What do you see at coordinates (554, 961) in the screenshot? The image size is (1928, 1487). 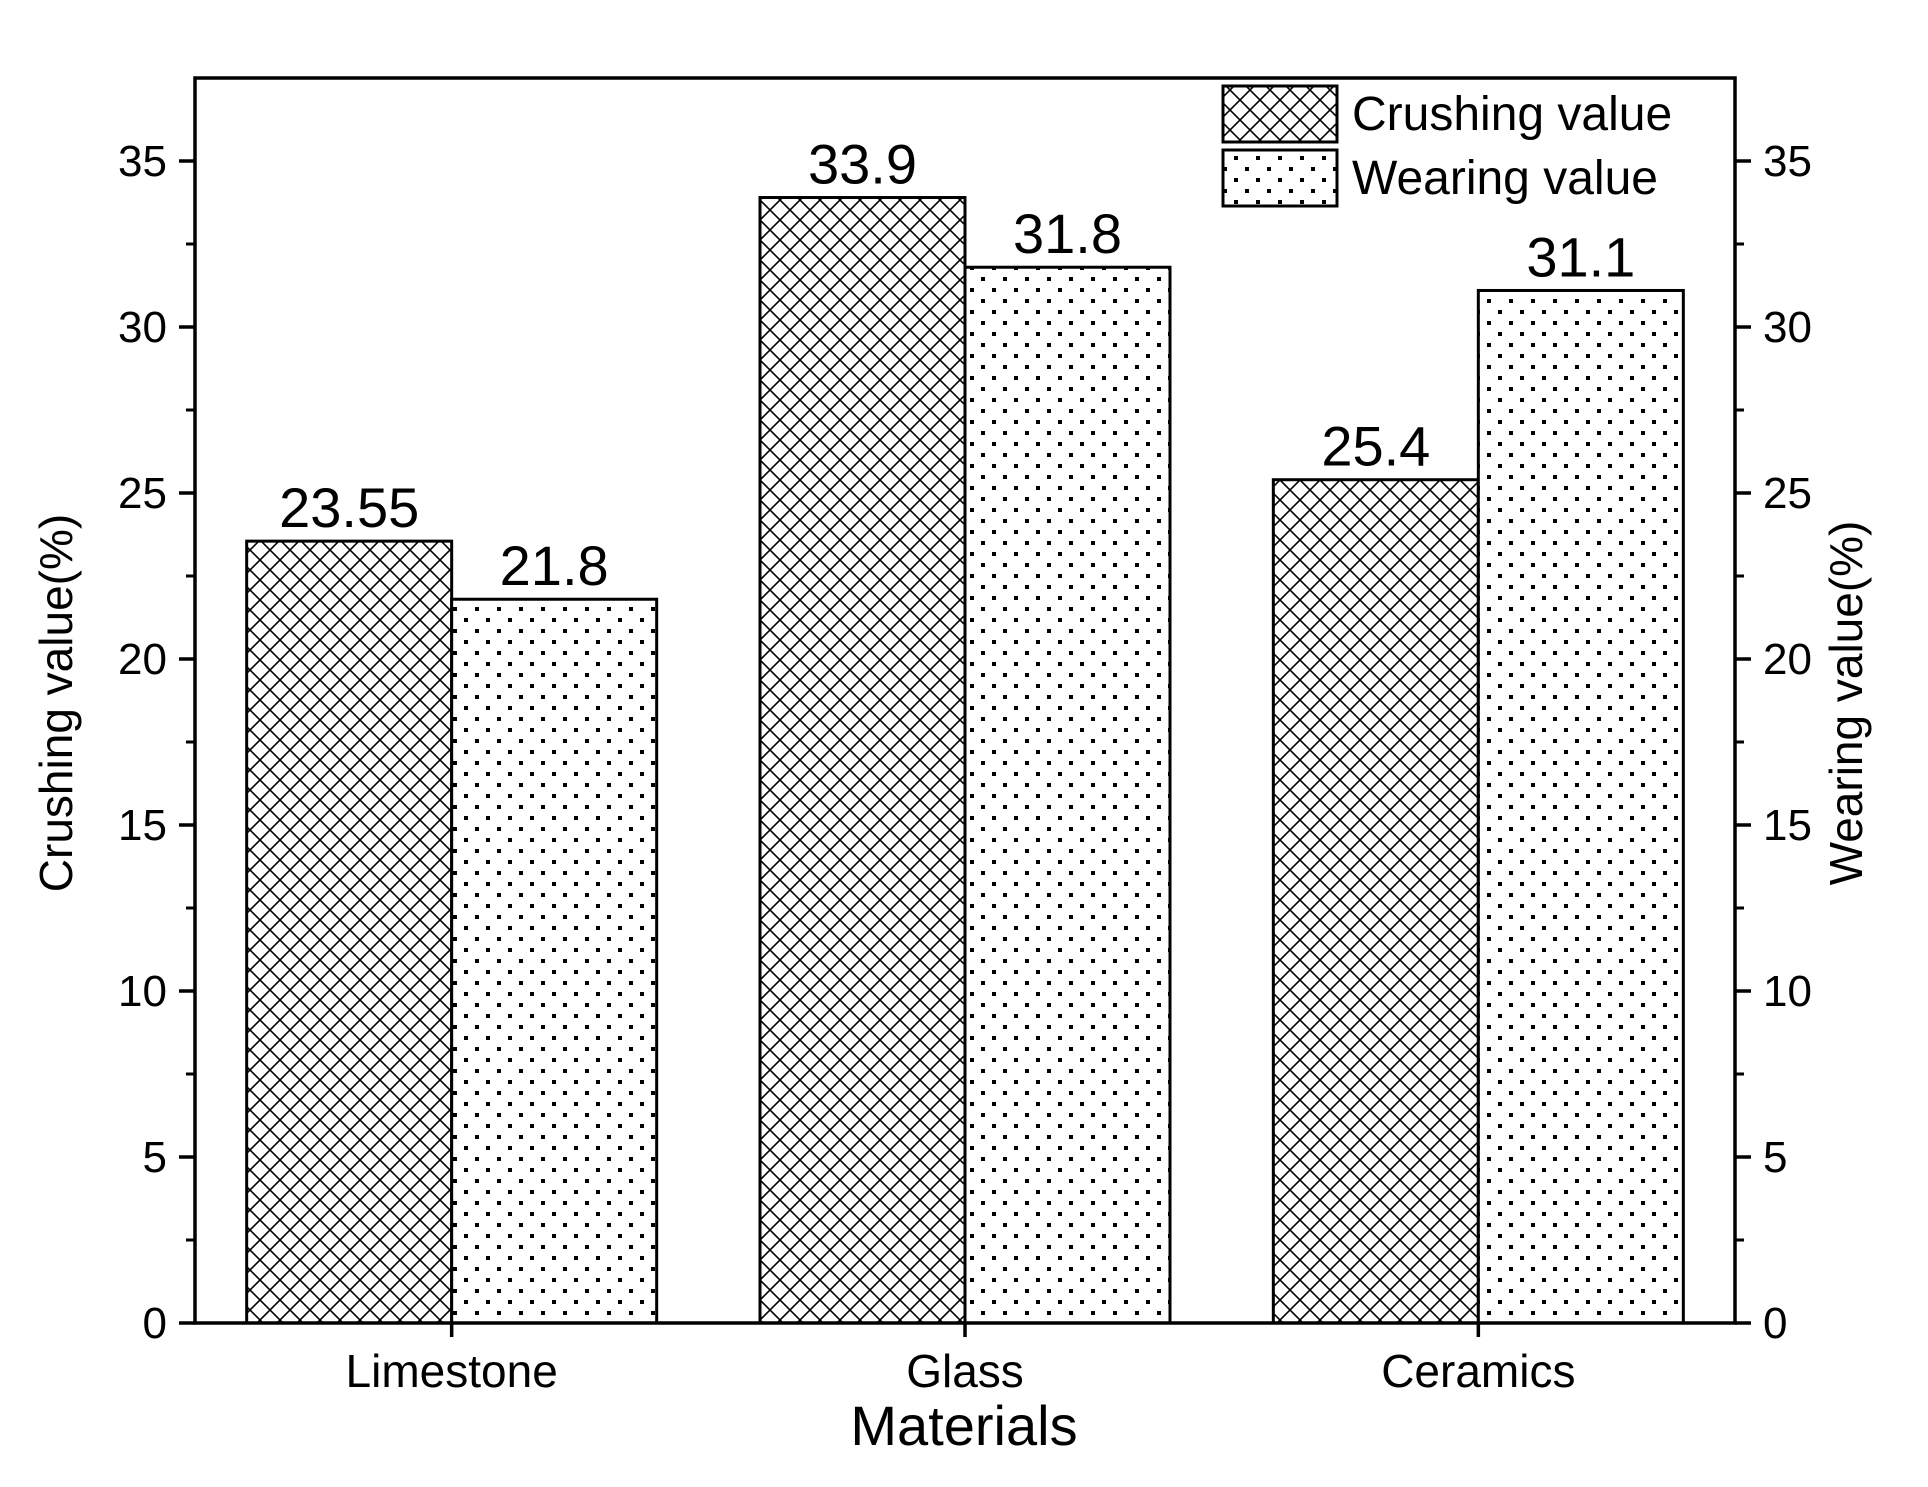 I see `bar-wearing-limestone` at bounding box center [554, 961].